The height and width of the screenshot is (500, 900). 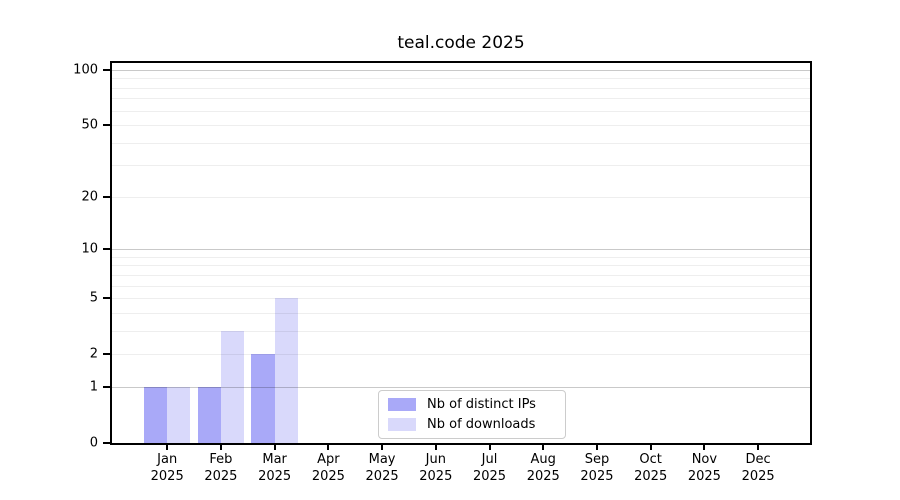 I want to click on x-tick-label-apr: Apr 2025, so click(x=328, y=468).